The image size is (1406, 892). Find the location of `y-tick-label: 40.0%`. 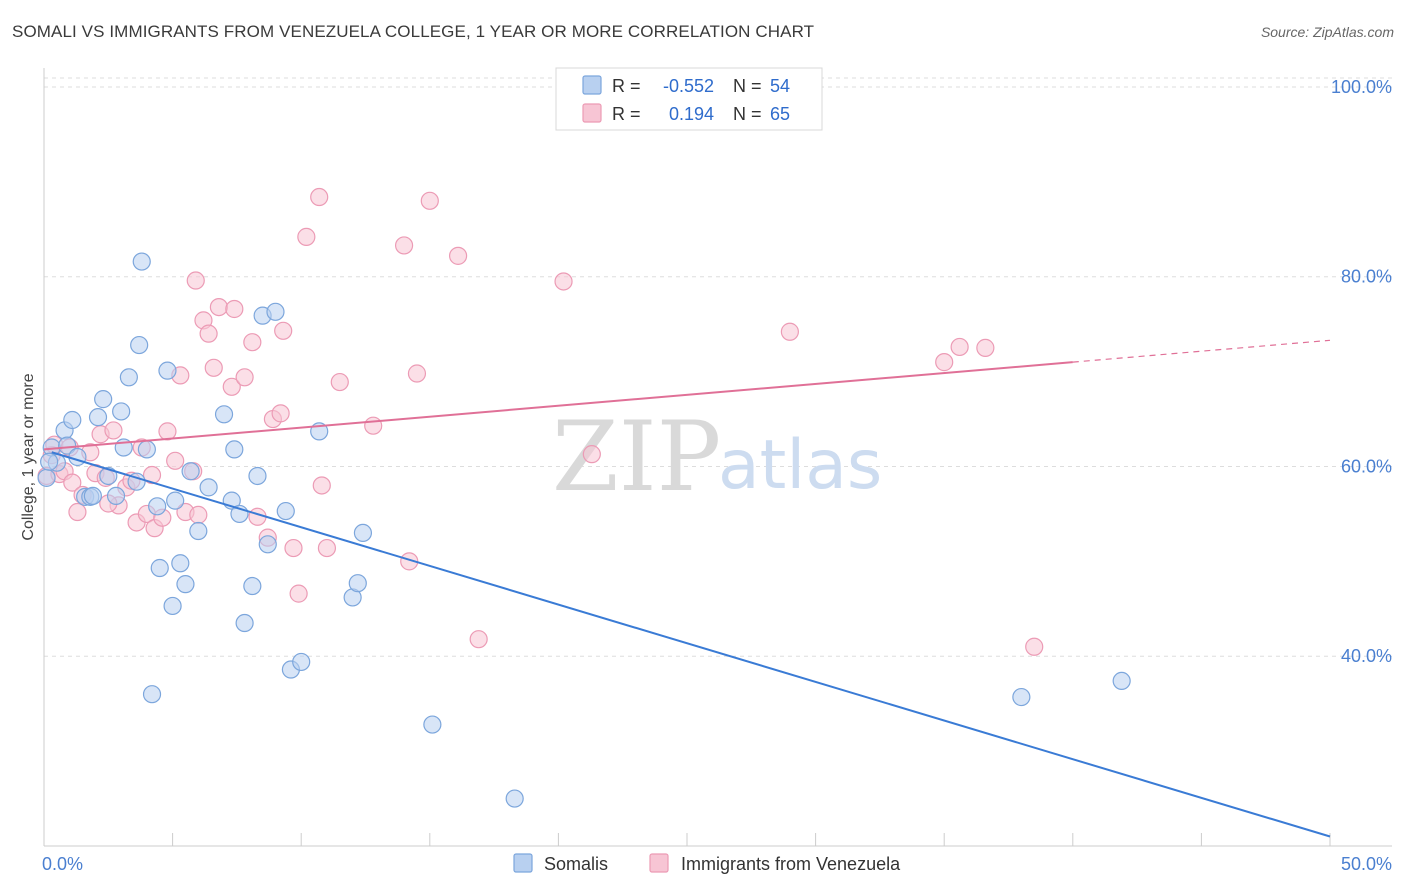

y-tick-label: 40.0% is located at coordinates (1366, 656).